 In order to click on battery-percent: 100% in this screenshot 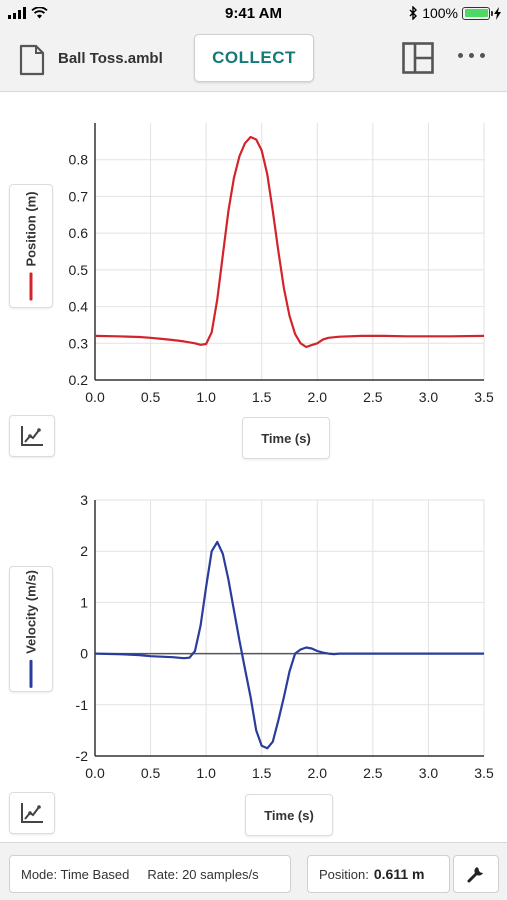, I will do `click(440, 13)`.